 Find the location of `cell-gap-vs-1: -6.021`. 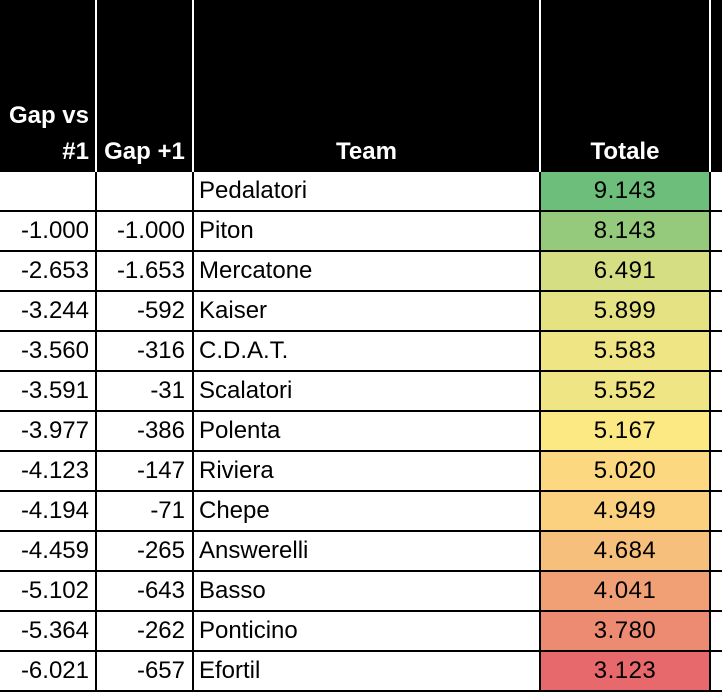

cell-gap-vs-1: -6.021 is located at coordinates (48, 672).